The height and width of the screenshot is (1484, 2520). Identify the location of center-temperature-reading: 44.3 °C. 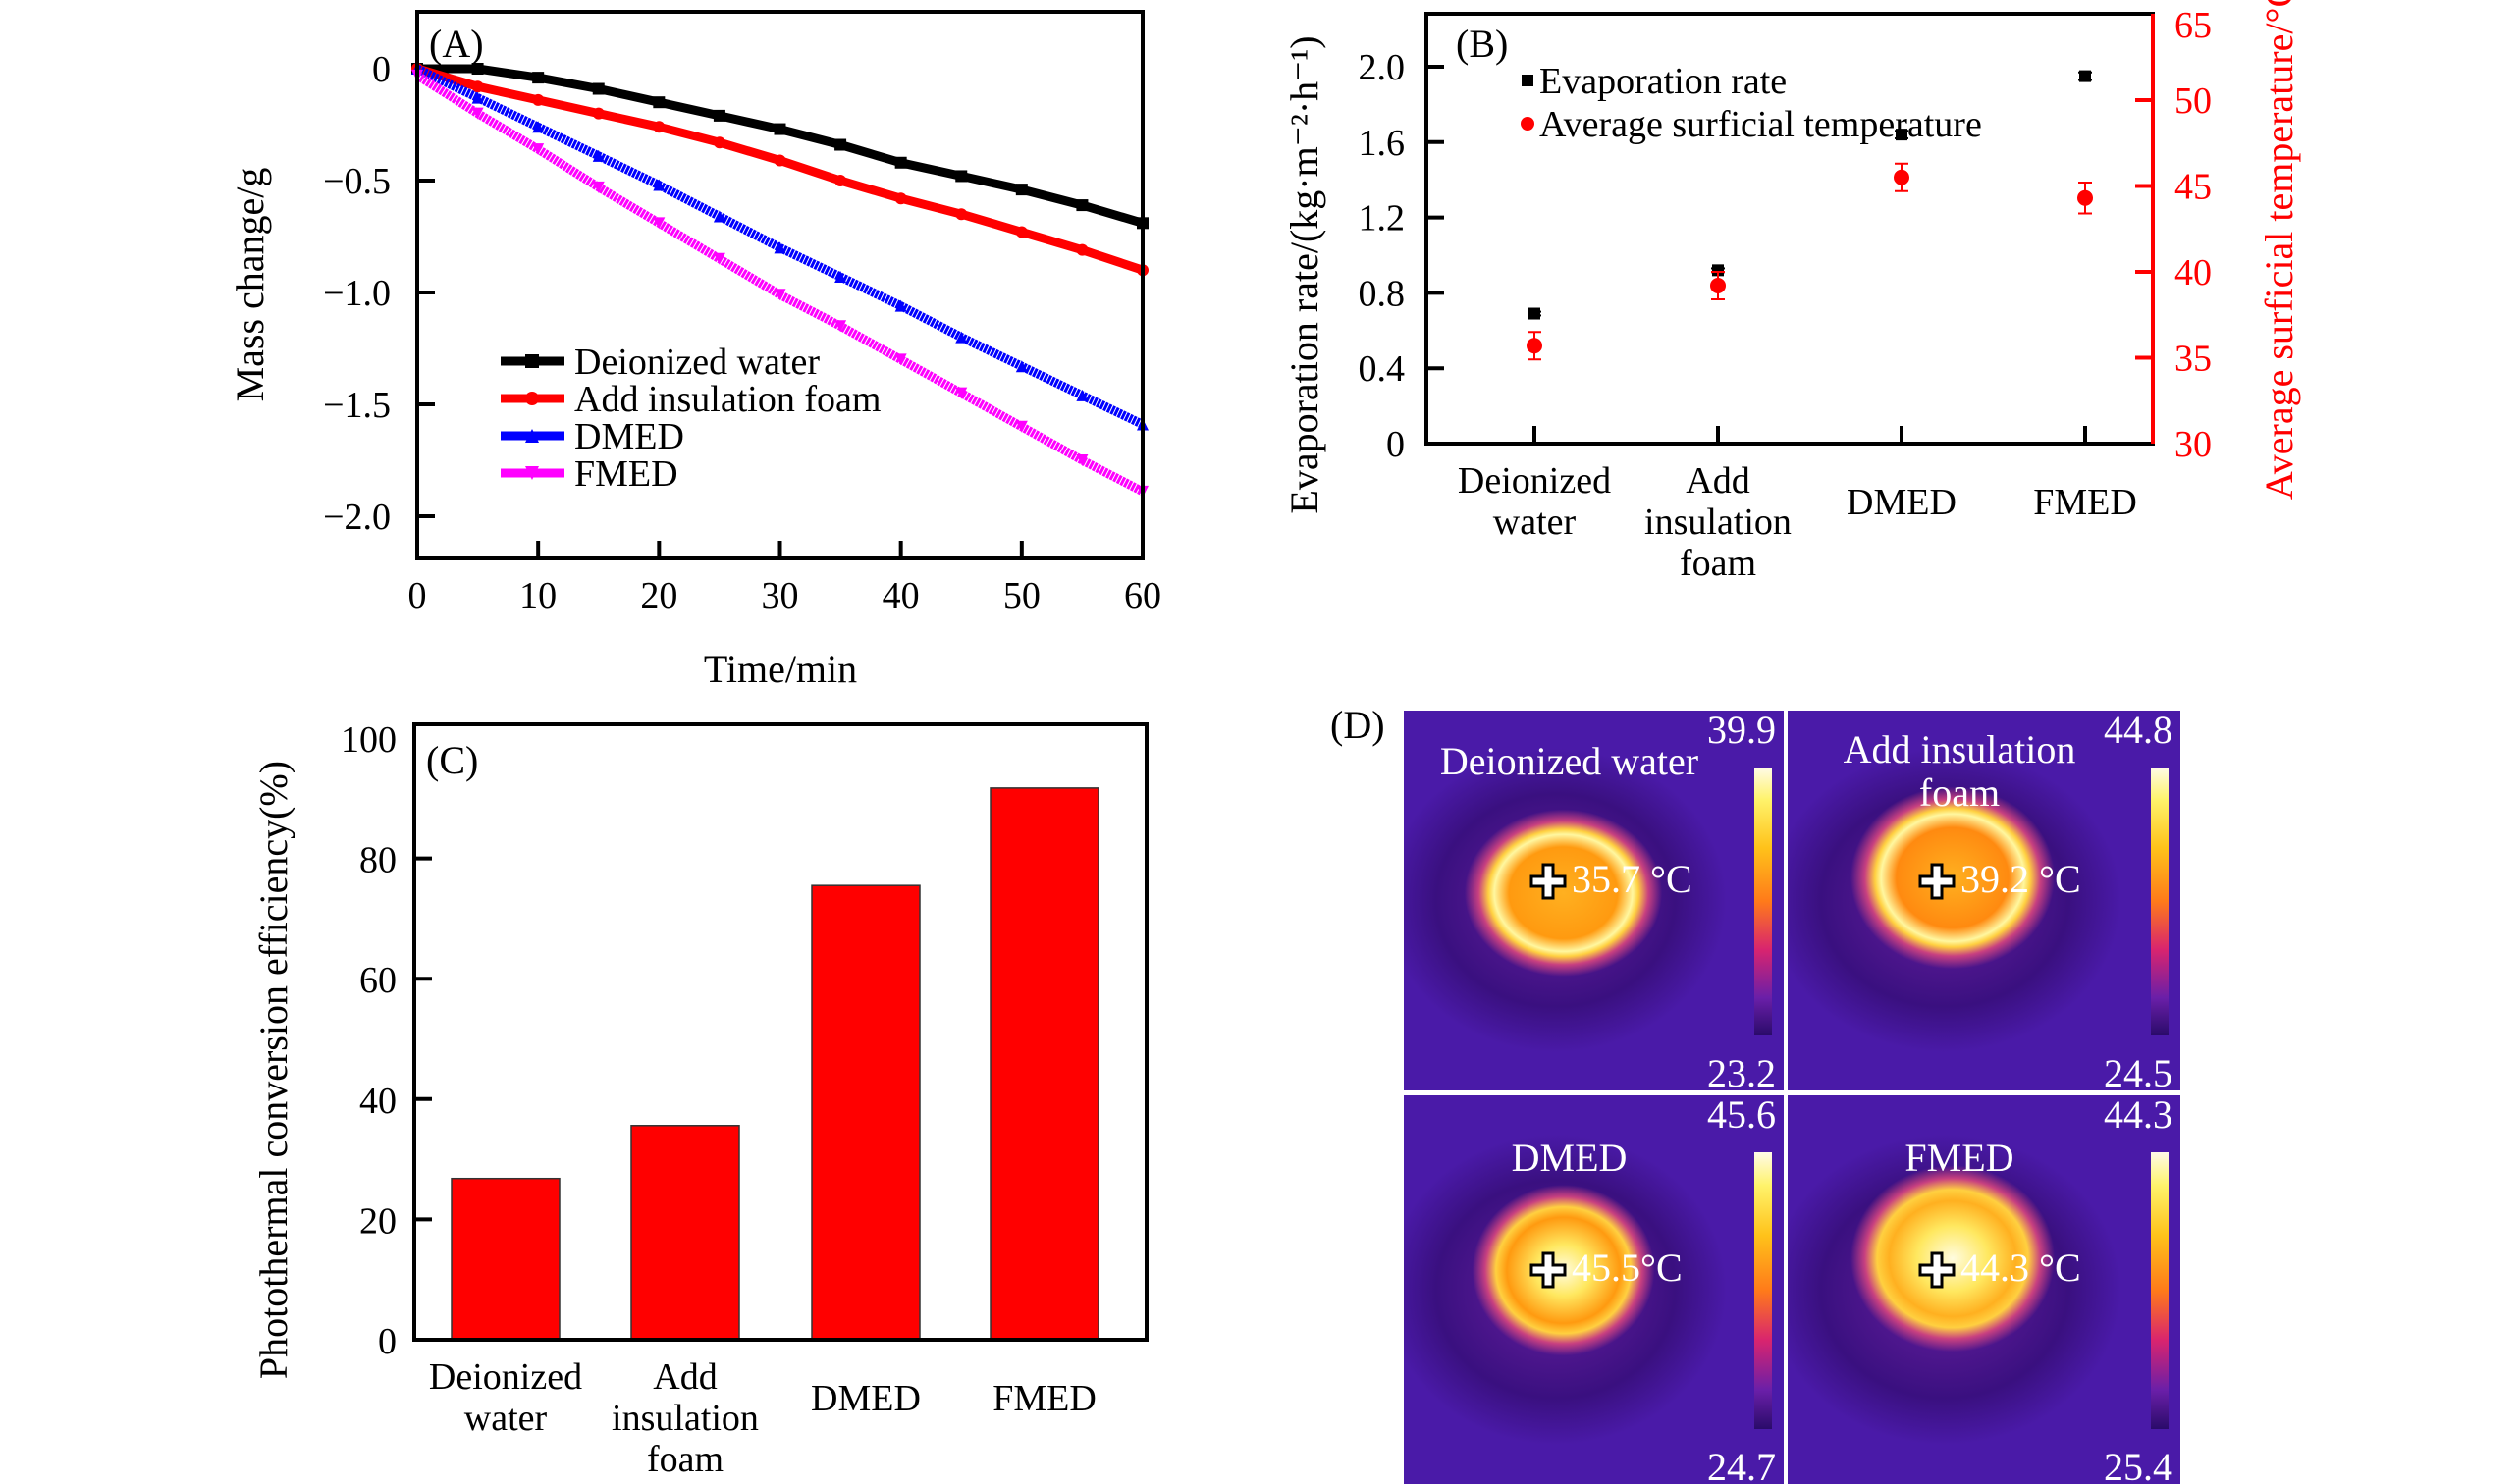
(2021, 1268).